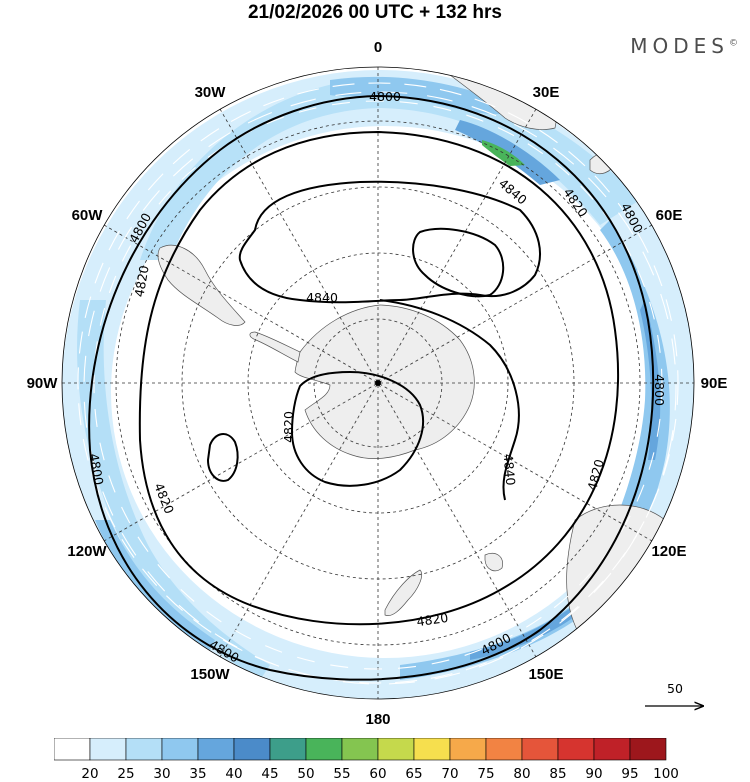 This screenshot has height=782, width=750. What do you see at coordinates (87, 551) in the screenshot?
I see `longitude-label: 120W` at bounding box center [87, 551].